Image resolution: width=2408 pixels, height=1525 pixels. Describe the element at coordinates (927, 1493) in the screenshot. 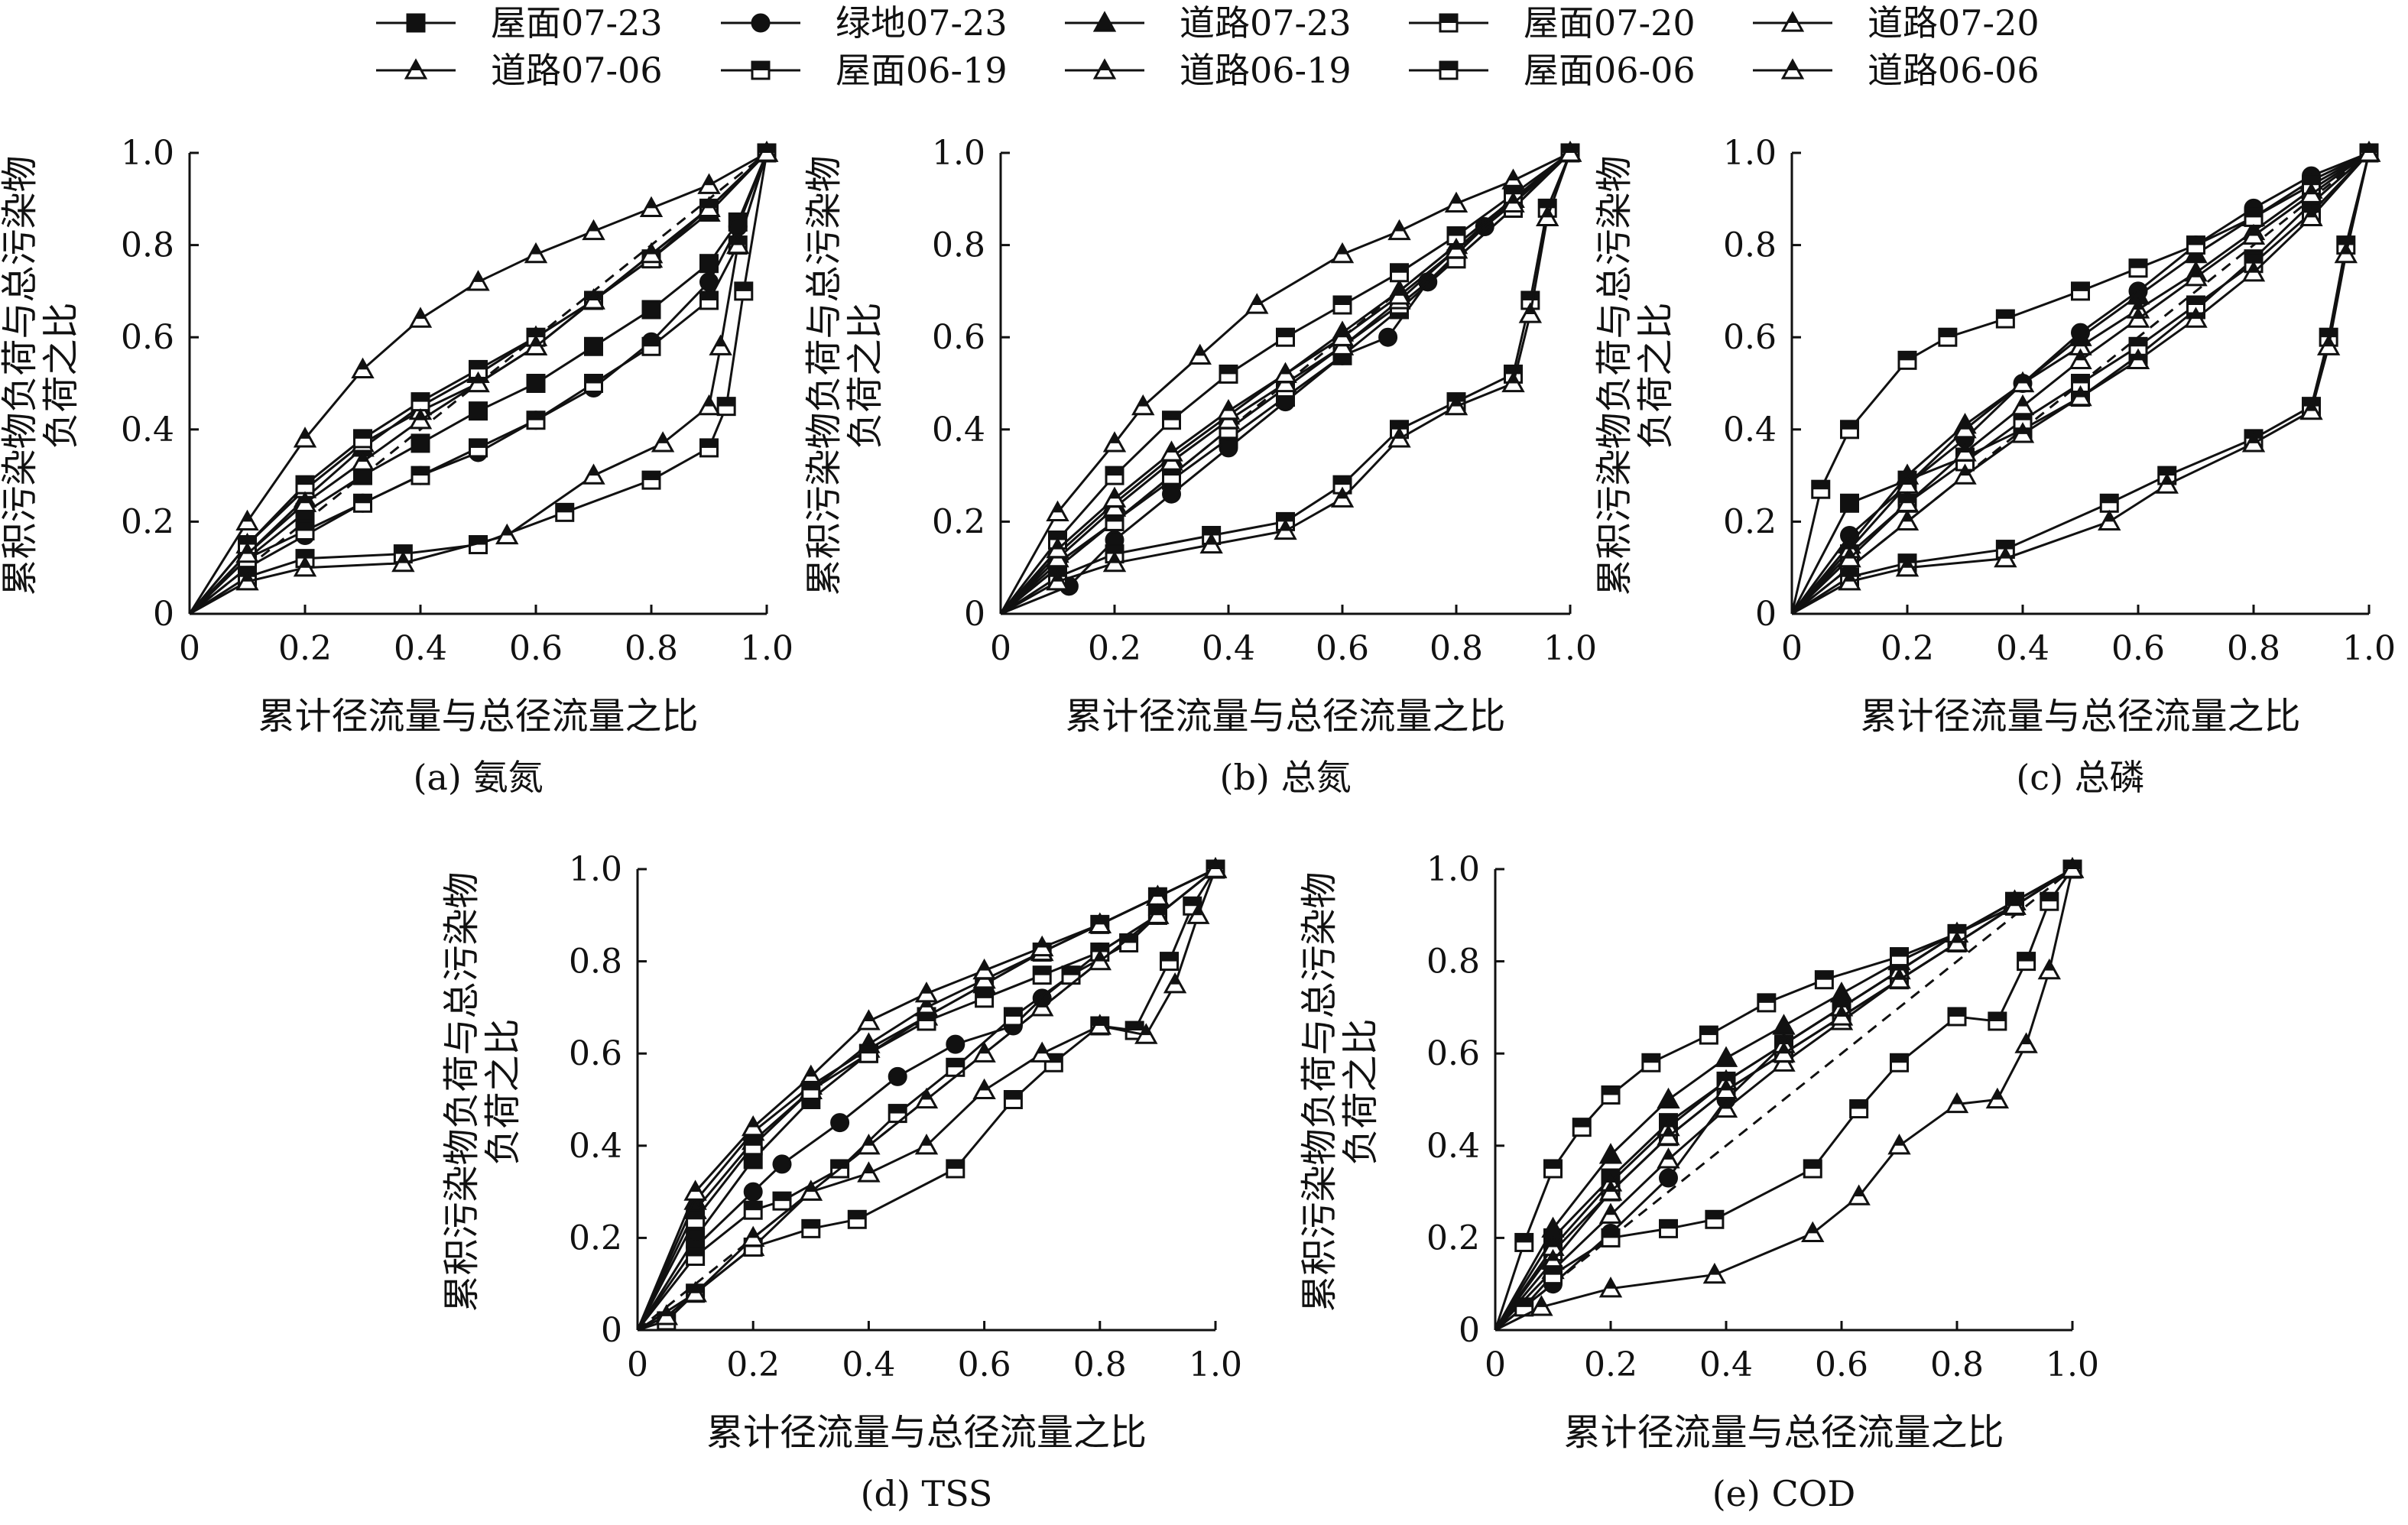

I see `panel-caption: (d) TSS` at that location.